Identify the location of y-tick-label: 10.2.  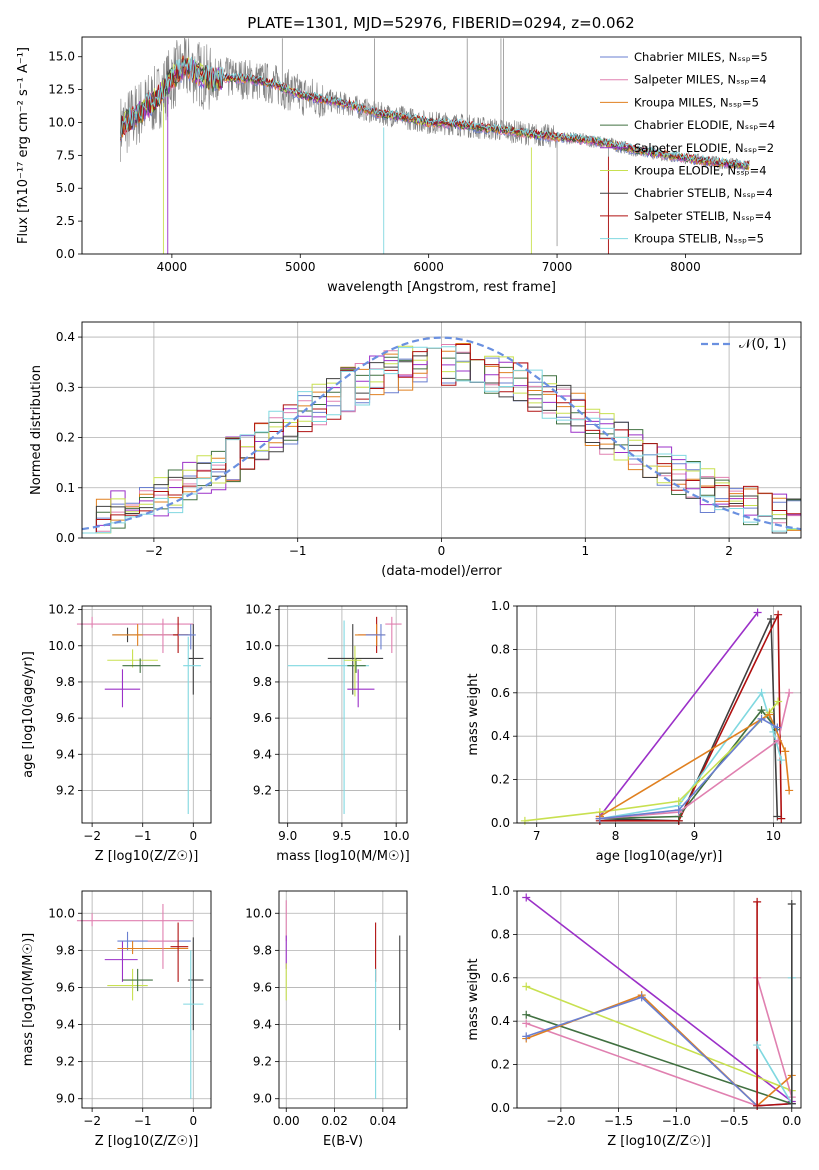
(61, 610).